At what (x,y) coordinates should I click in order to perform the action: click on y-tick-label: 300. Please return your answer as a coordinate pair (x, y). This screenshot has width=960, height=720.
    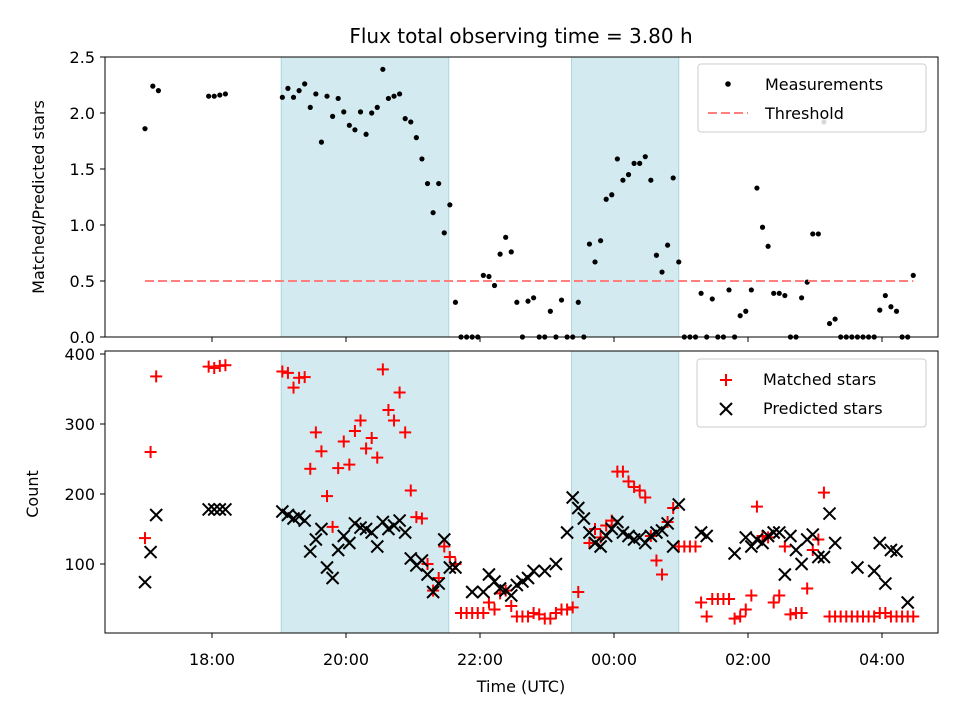
    Looking at the image, I should click on (79, 424).